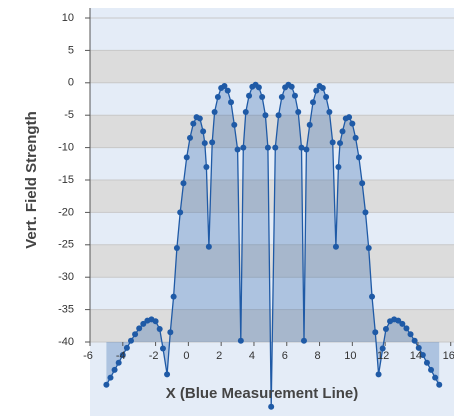 The width and height of the screenshot is (454, 416). What do you see at coordinates (71, 50) in the screenshot?
I see `y-tick-label: 5` at bounding box center [71, 50].